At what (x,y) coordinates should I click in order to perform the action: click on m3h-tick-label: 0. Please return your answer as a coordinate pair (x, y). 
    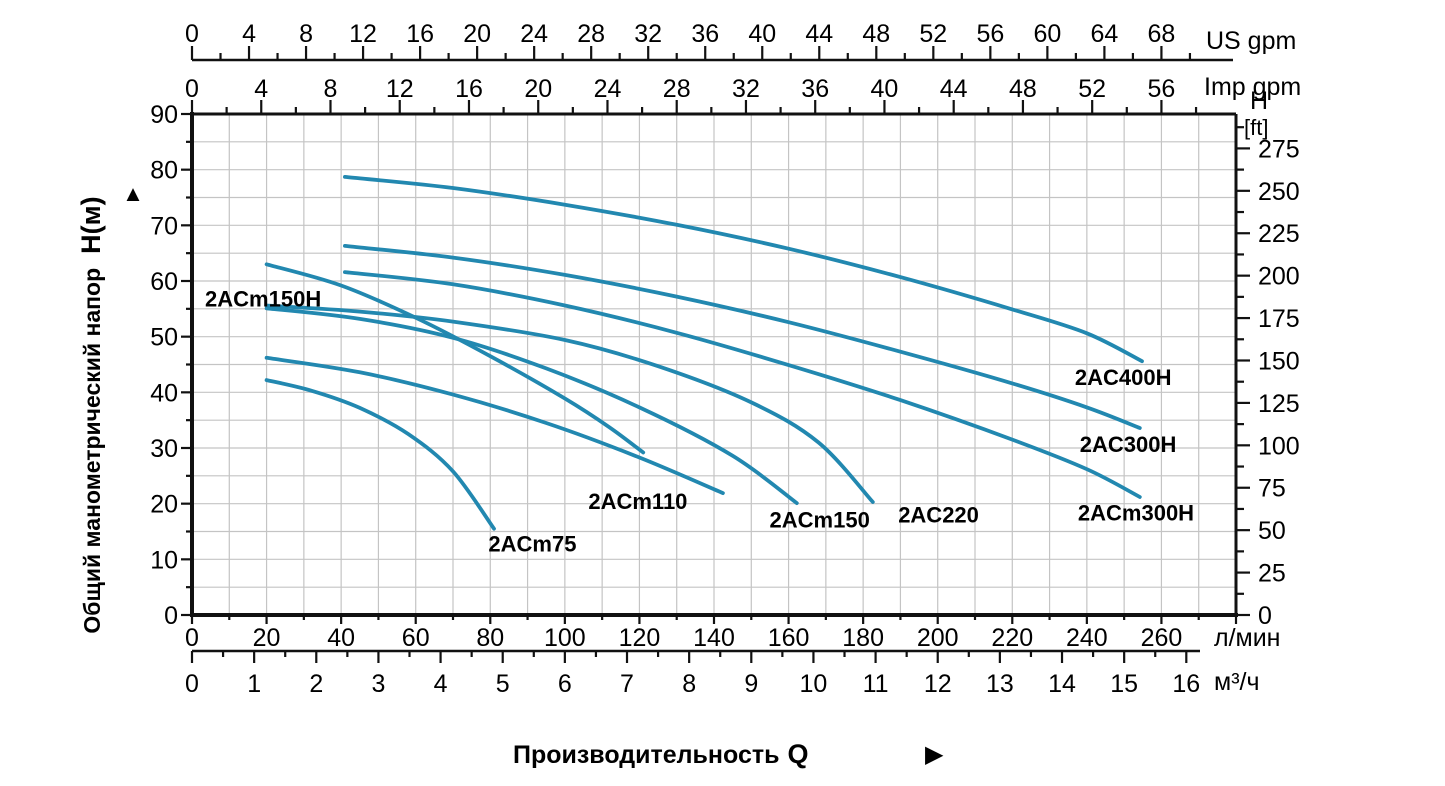
    Looking at the image, I should click on (192, 684).